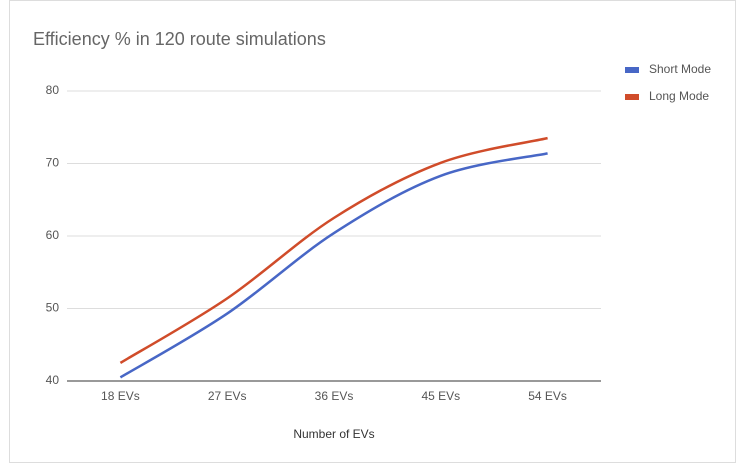 The height and width of the screenshot is (469, 738). What do you see at coordinates (333, 434) in the screenshot?
I see `x-axis-label: Number of EVs` at bounding box center [333, 434].